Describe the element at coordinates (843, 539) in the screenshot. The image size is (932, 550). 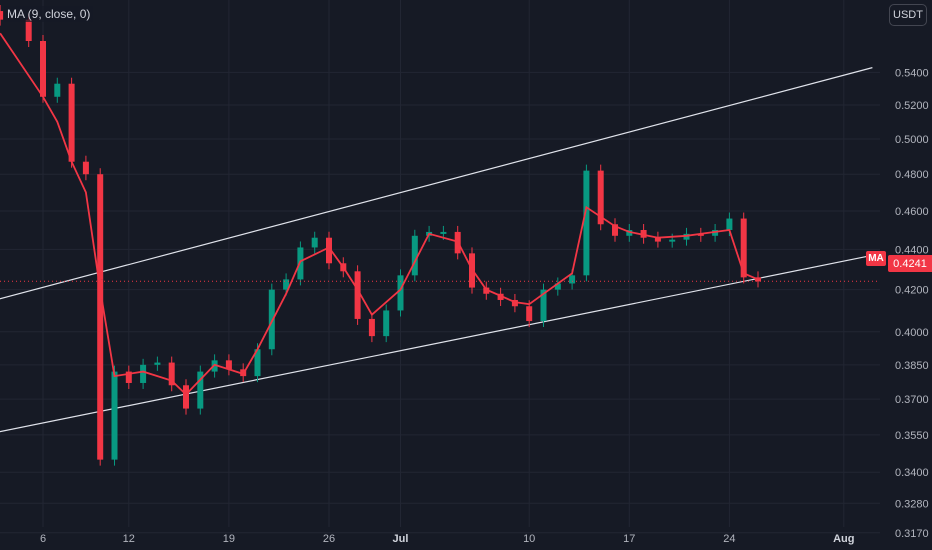
I see `x-tick-label: Aug` at that location.